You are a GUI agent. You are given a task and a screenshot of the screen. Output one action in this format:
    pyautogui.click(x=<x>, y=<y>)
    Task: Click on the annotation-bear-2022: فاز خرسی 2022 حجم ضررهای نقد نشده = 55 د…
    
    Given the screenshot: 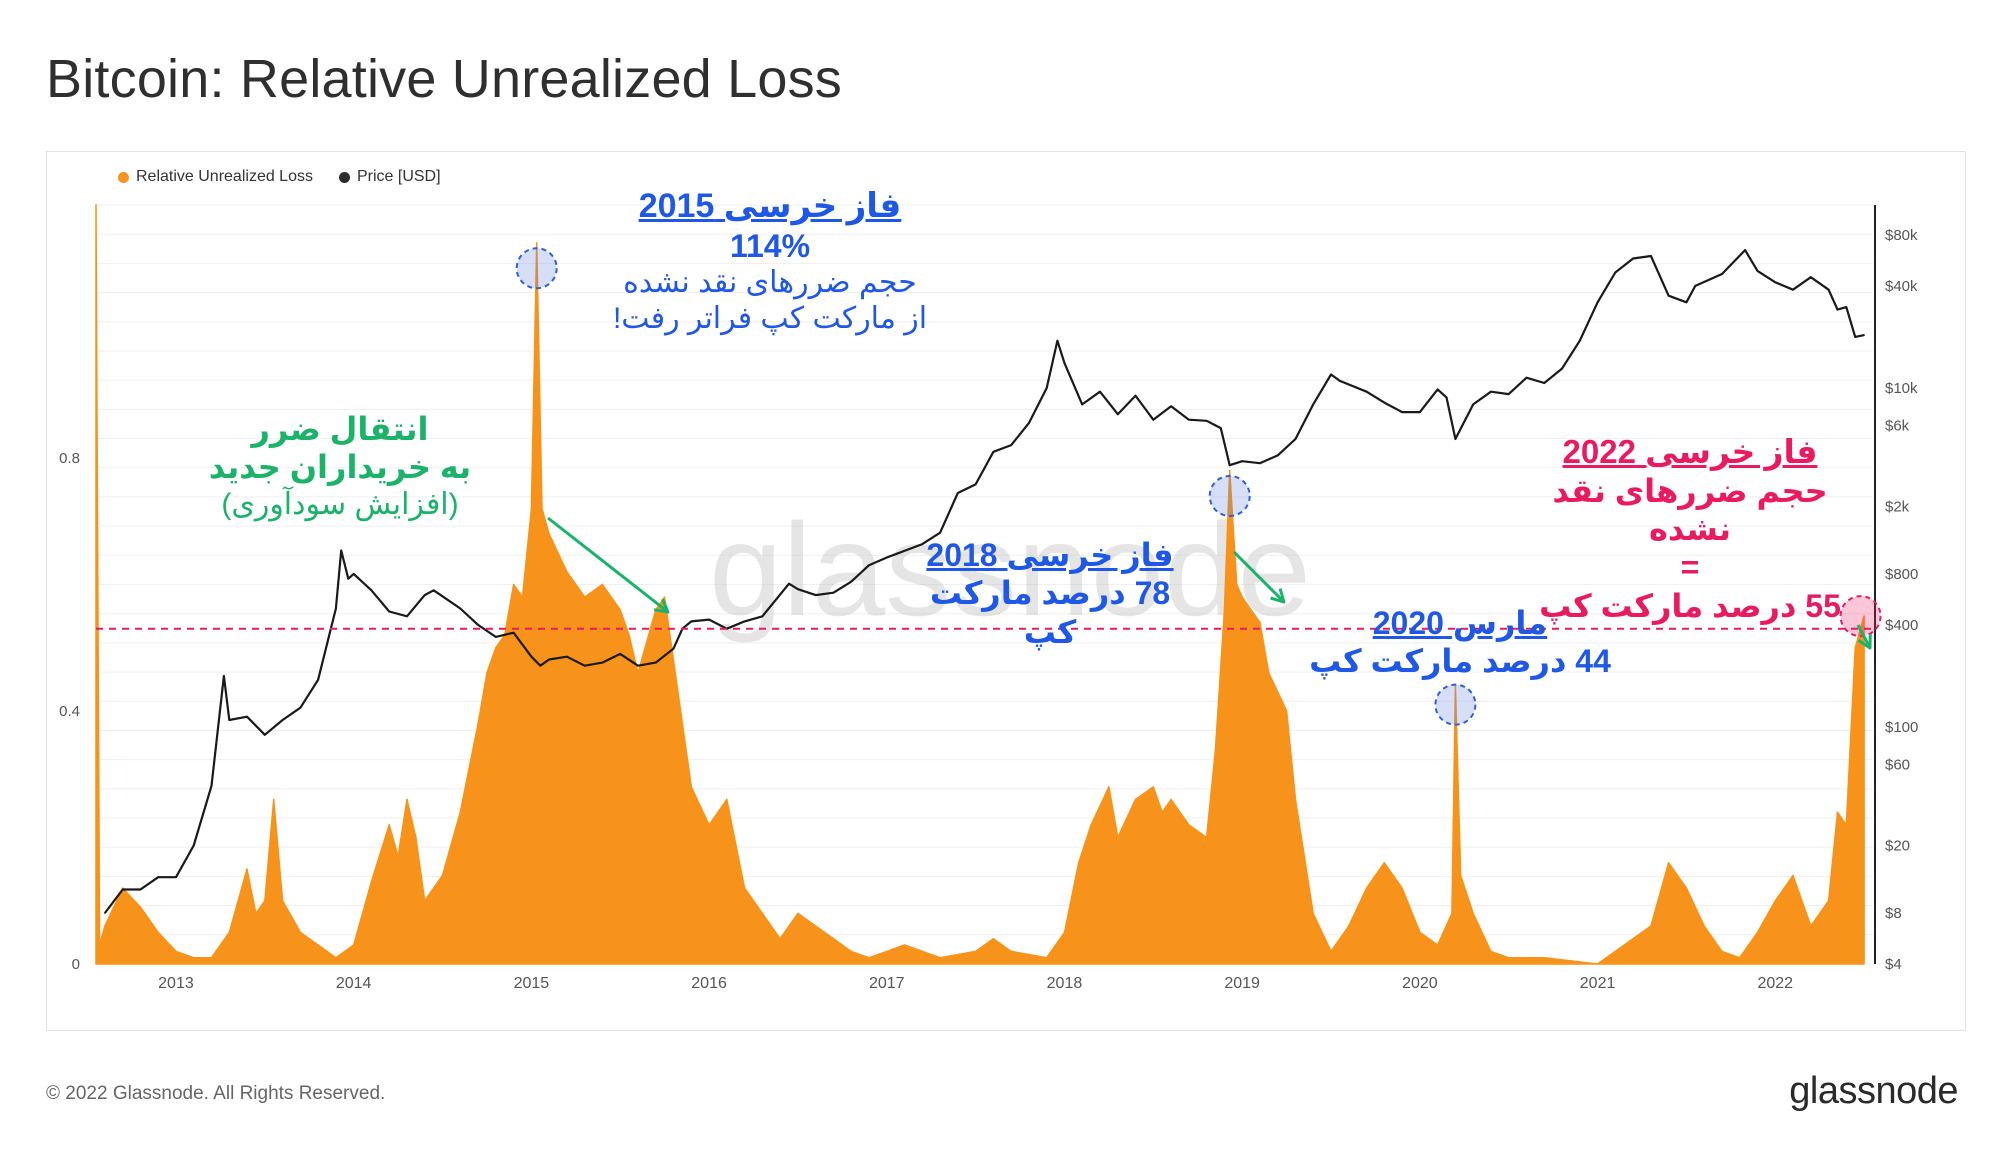 What is the action you would take?
    pyautogui.click(x=1690, y=528)
    